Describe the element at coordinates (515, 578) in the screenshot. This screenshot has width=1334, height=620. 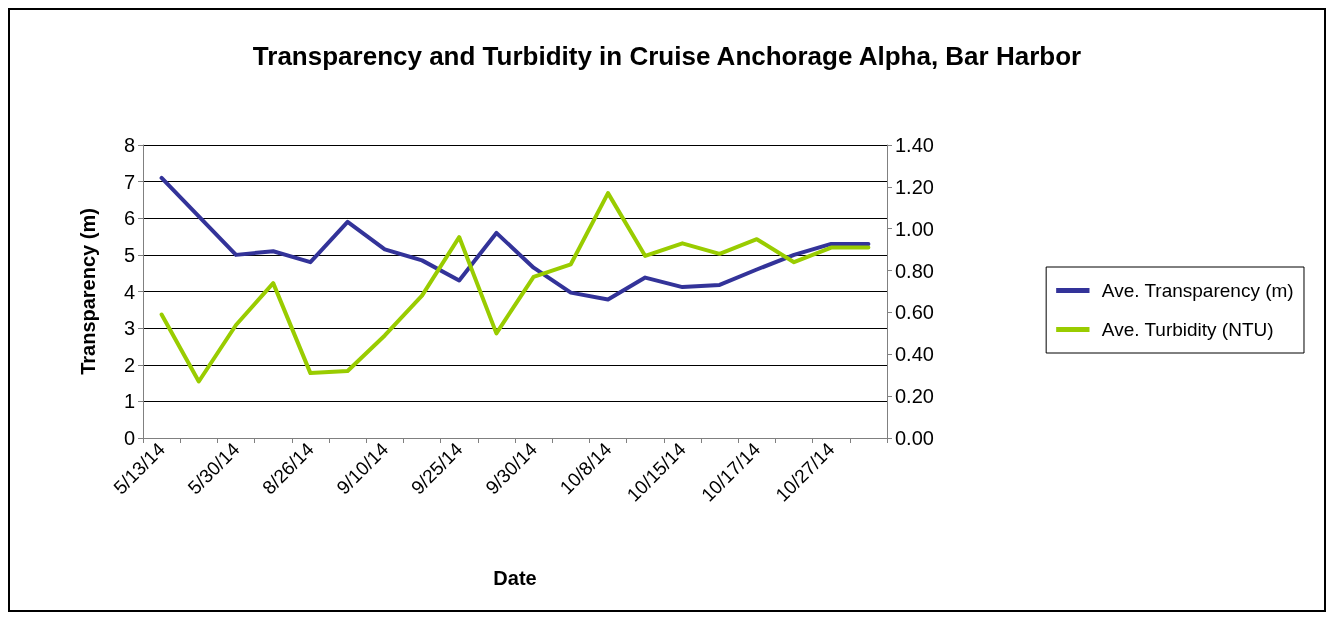
I see `x-axis-title: Date` at that location.